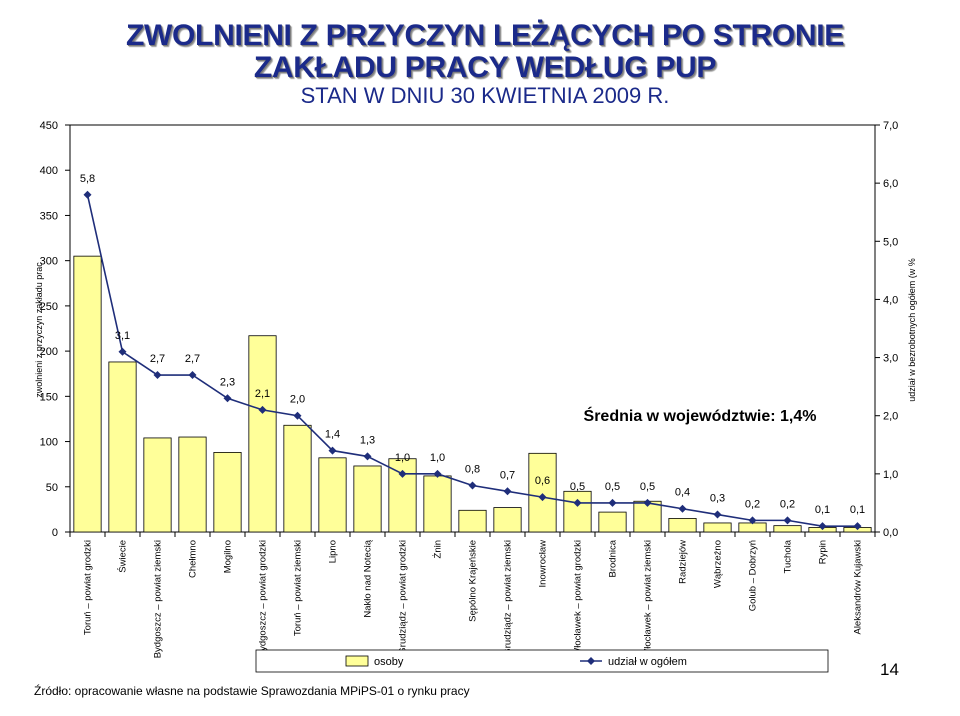  What do you see at coordinates (682, 493) in the screenshot?
I see `line-data-label: 0,4` at bounding box center [682, 493].